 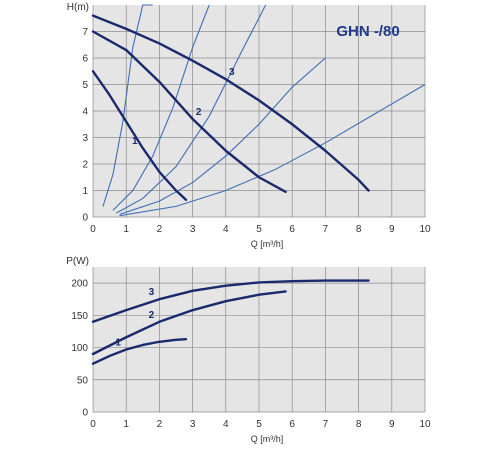 What do you see at coordinates (359, 424) in the screenshot?
I see `chart2-x-tick-label: 8` at bounding box center [359, 424].